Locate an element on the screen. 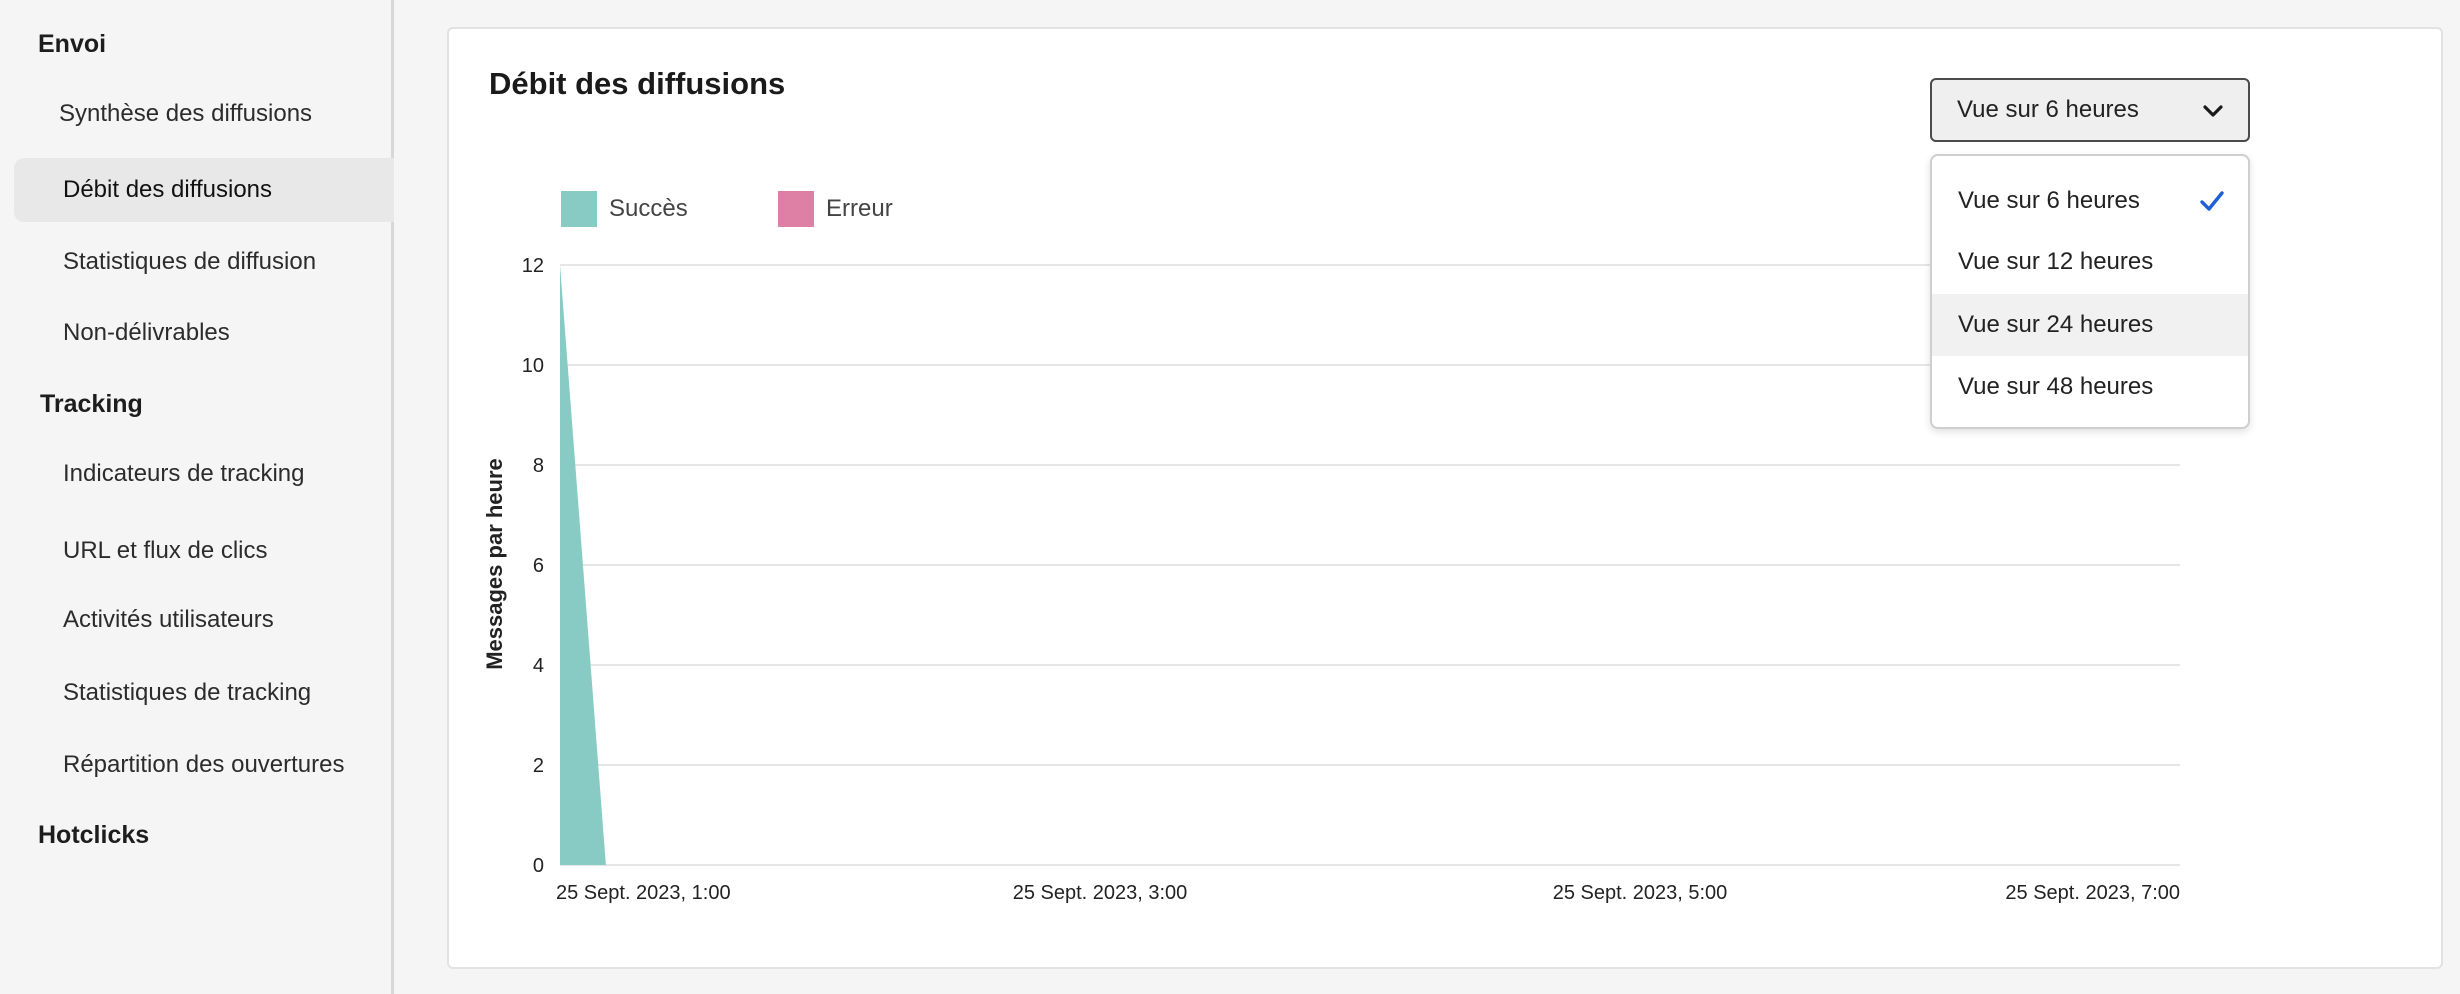  y-tick-label: 8 is located at coordinates (538, 466).